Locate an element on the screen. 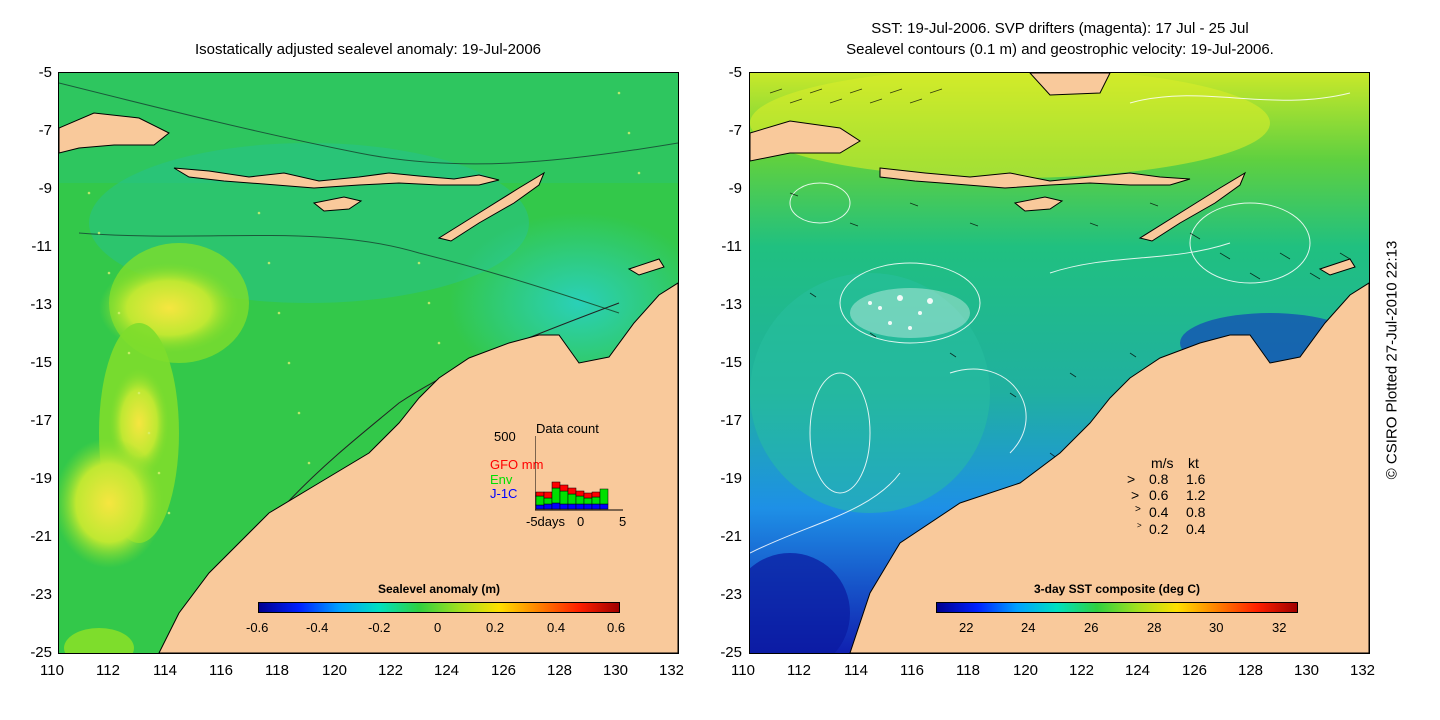 The width and height of the screenshot is (1440, 720). right-x-tick: 124 is located at coordinates (1138, 670).